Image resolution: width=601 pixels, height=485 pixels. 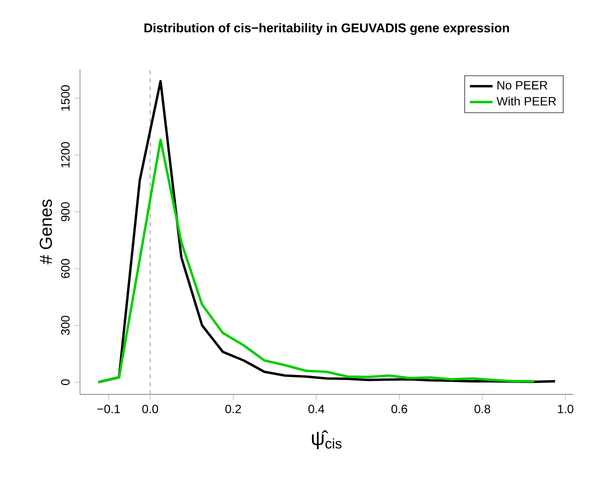 What do you see at coordinates (526, 101) in the screenshot?
I see `legend-label: With PEER` at bounding box center [526, 101].